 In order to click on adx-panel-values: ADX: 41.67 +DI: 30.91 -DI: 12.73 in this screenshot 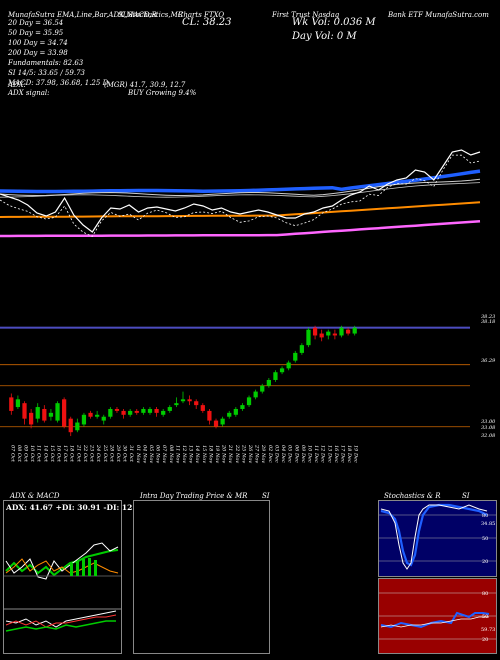, I will do `click(76, 507)`.